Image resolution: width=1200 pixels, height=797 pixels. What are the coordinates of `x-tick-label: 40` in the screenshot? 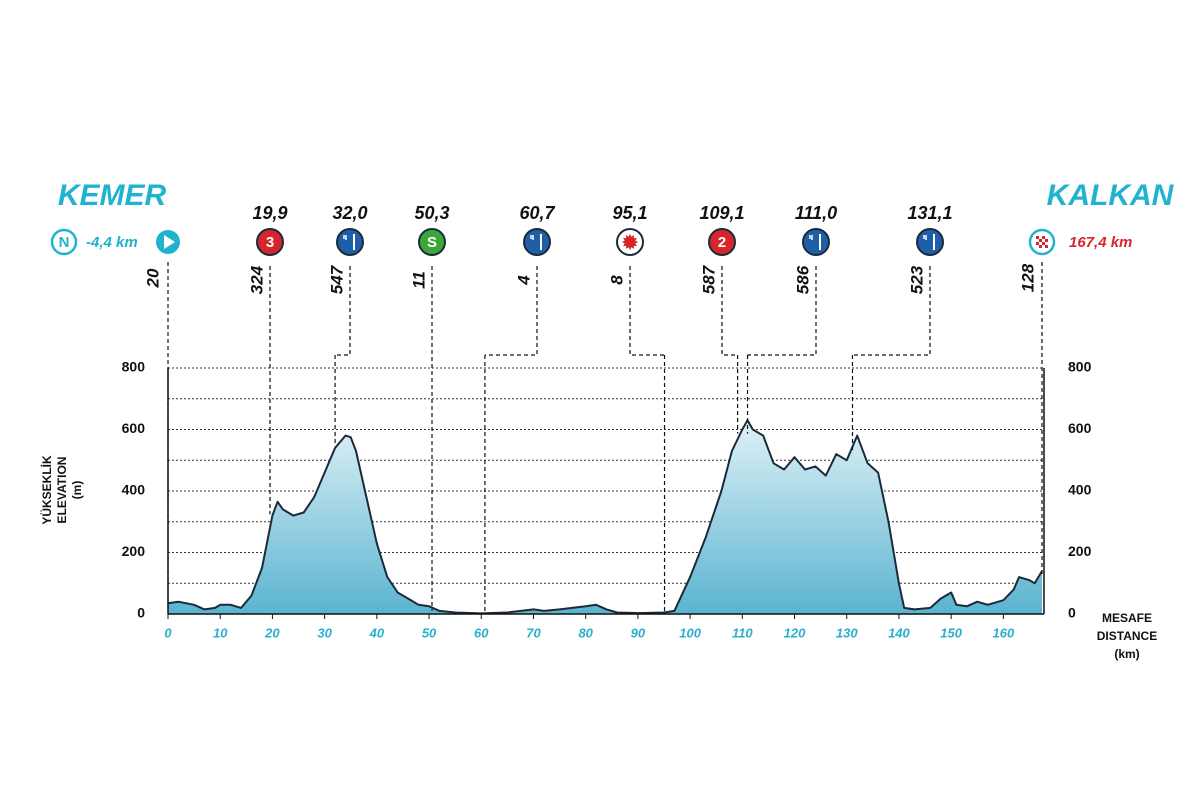 It's located at (377, 632).